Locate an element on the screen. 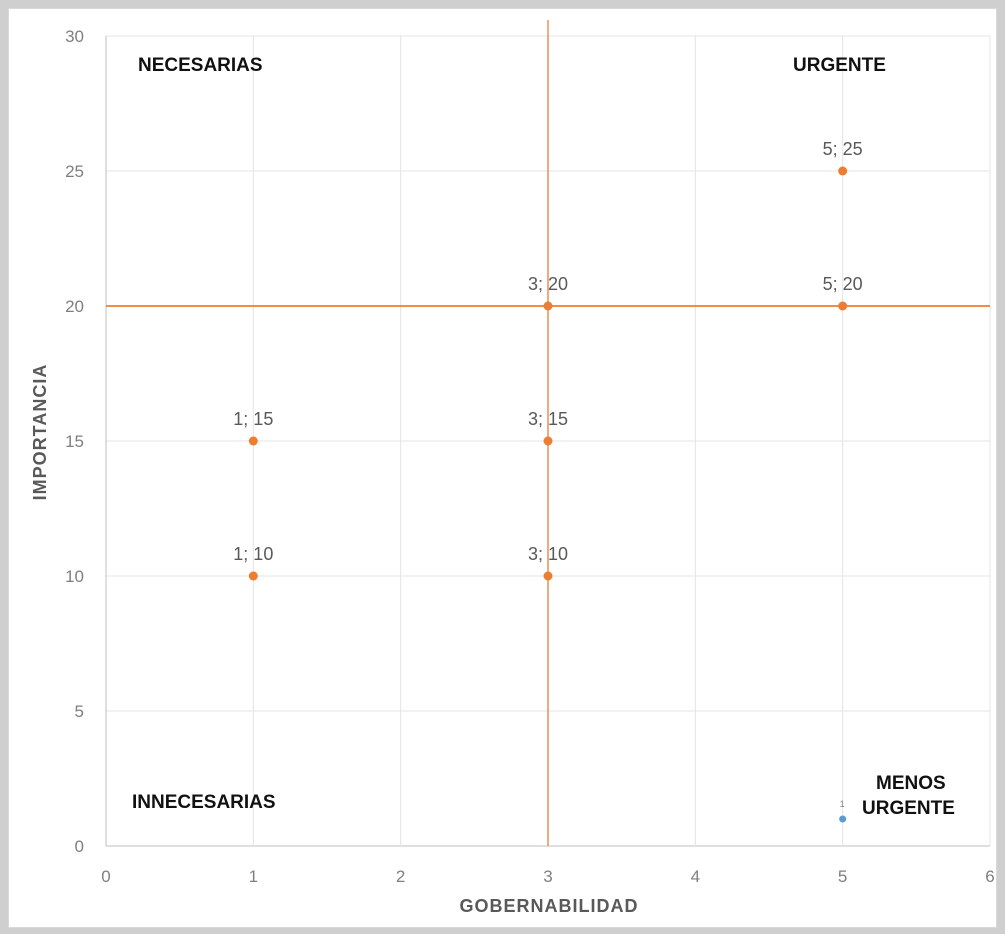 The height and width of the screenshot is (934, 1005). data-label: 3; 15 is located at coordinates (548, 419).